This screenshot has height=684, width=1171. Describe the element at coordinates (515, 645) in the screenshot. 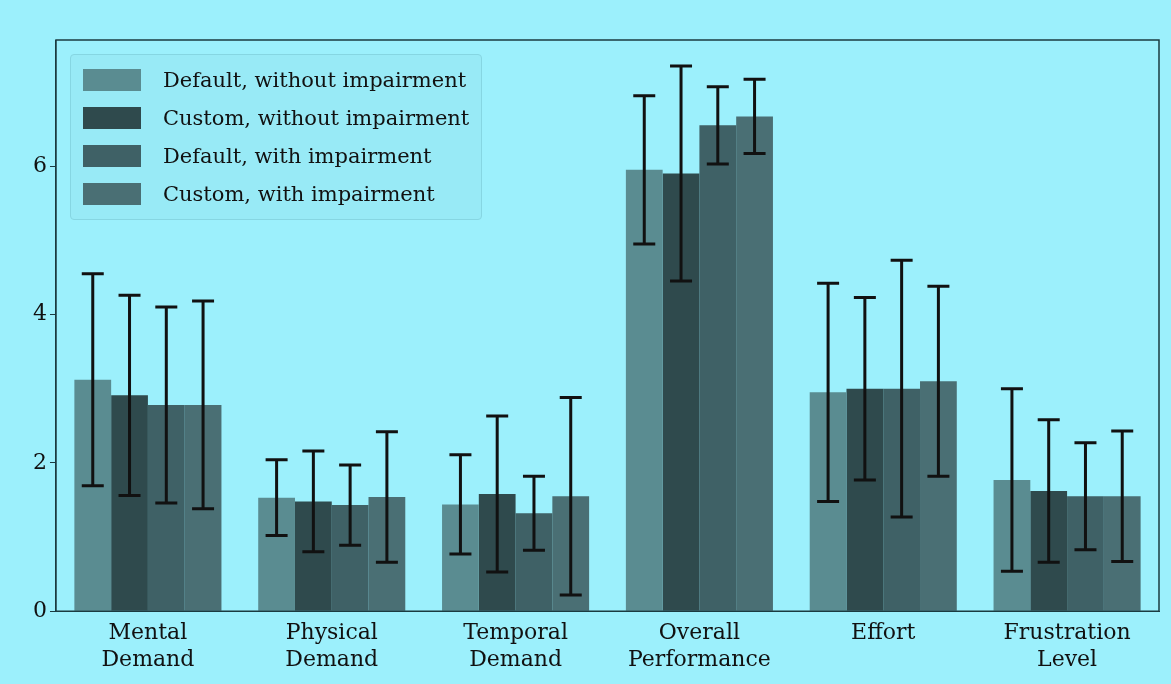

I see `x-tick-label: Temporal Demand` at that location.